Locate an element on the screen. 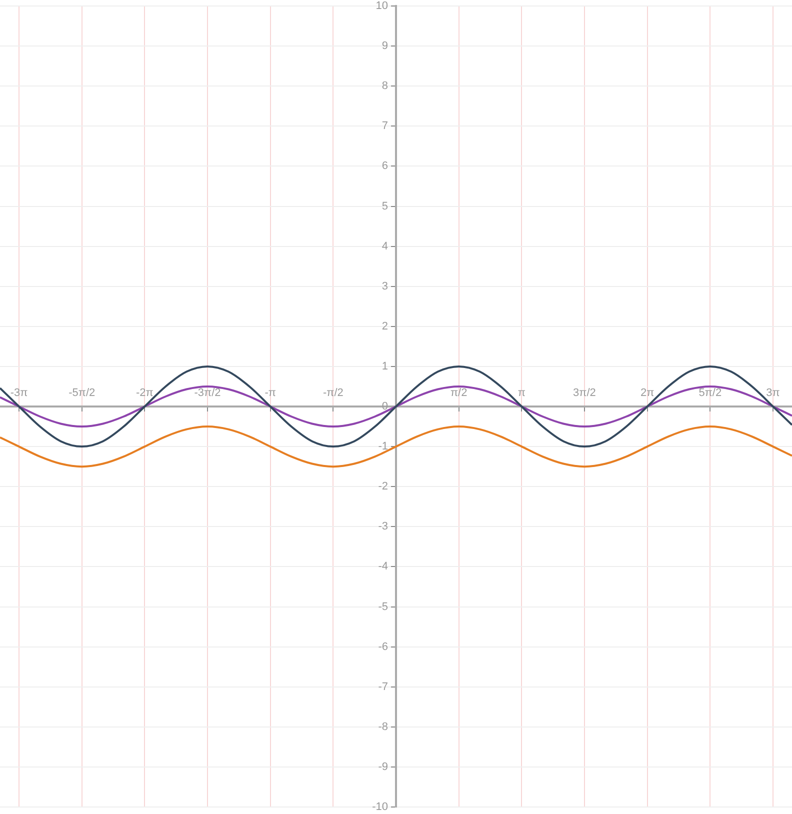 This screenshot has width=792, height=814. y-tick-label: -3 is located at coordinates (383, 526).